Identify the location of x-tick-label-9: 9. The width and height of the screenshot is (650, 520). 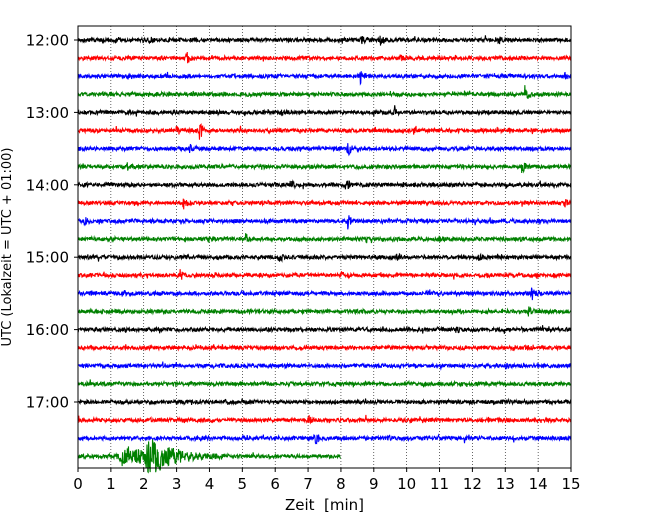
(374, 484).